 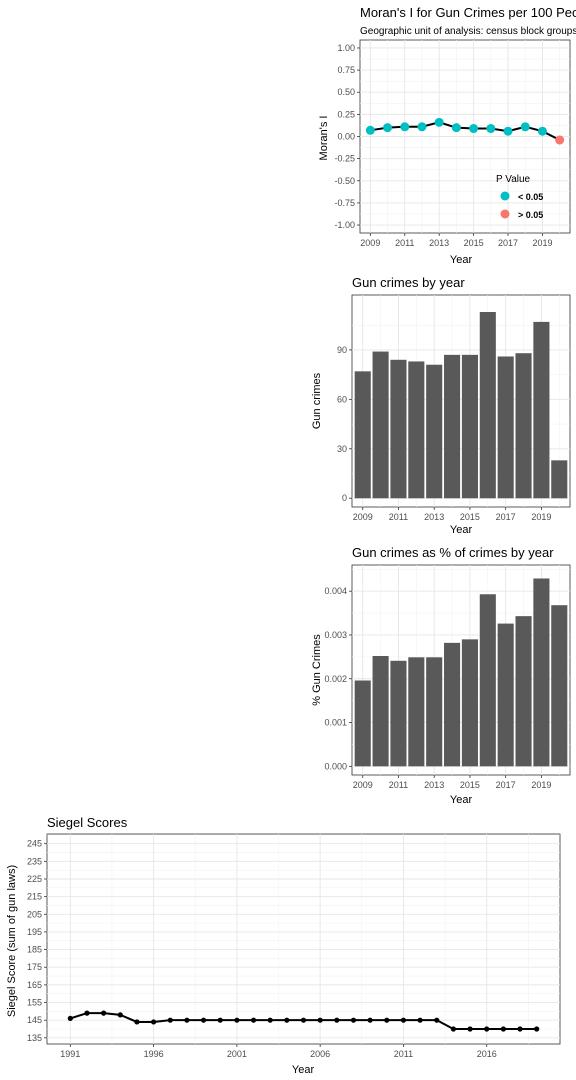 What do you see at coordinates (324, 138) in the screenshot?
I see `y-axis-title: Moran's I` at bounding box center [324, 138].